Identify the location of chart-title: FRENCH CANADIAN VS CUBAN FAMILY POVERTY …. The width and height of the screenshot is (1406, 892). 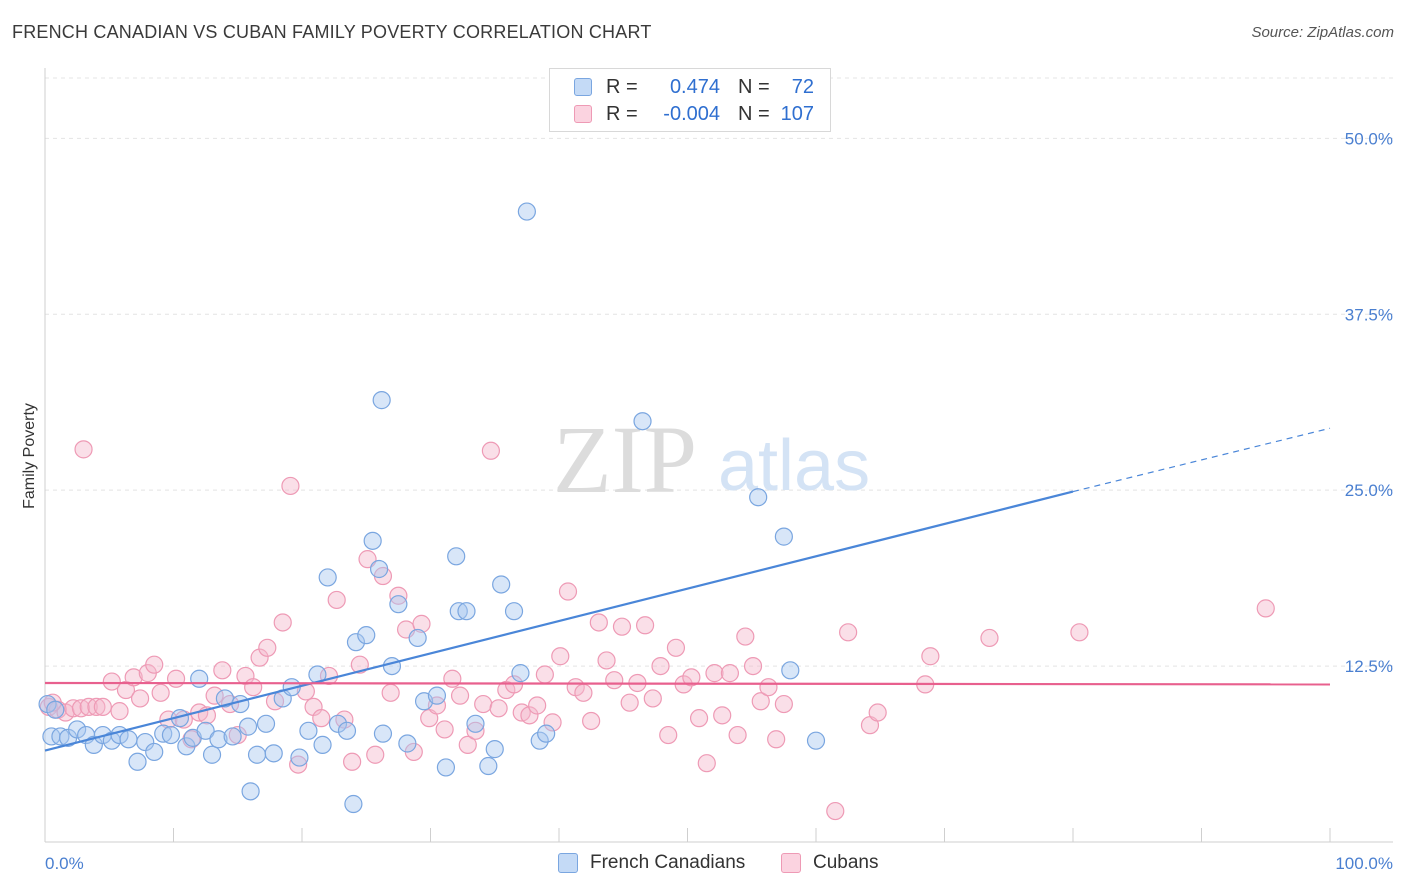
(332, 32).